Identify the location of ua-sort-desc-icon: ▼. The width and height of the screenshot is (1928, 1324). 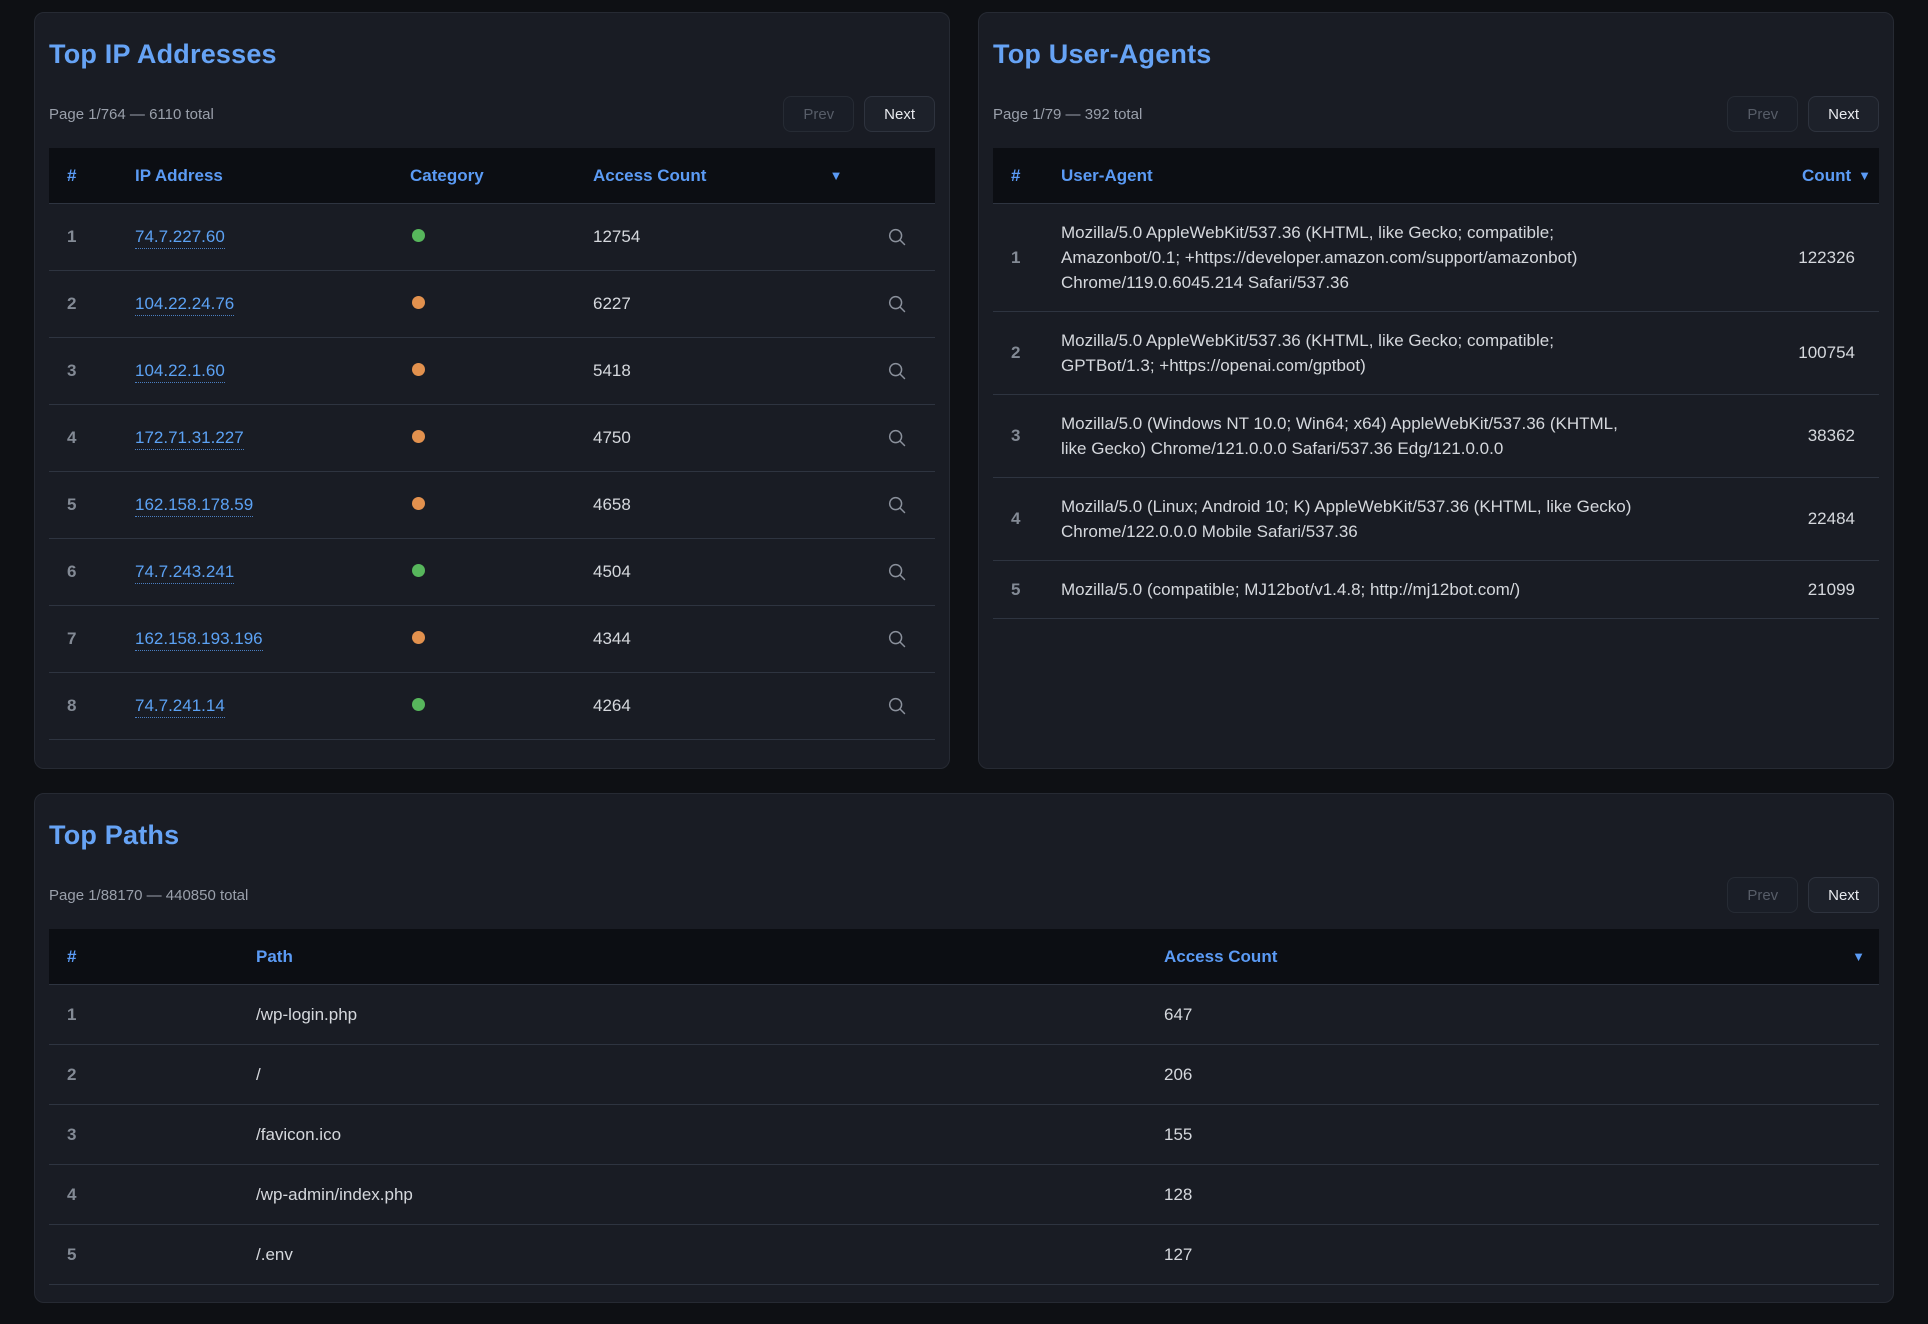
(1864, 175).